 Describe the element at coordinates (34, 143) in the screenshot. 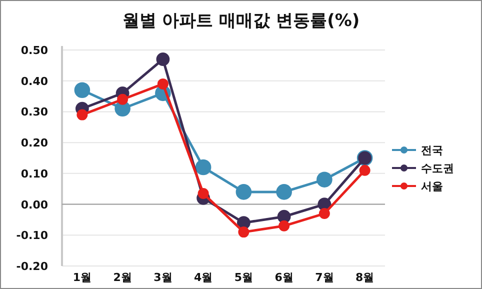

I see `y-tick-label: 0.20` at that location.